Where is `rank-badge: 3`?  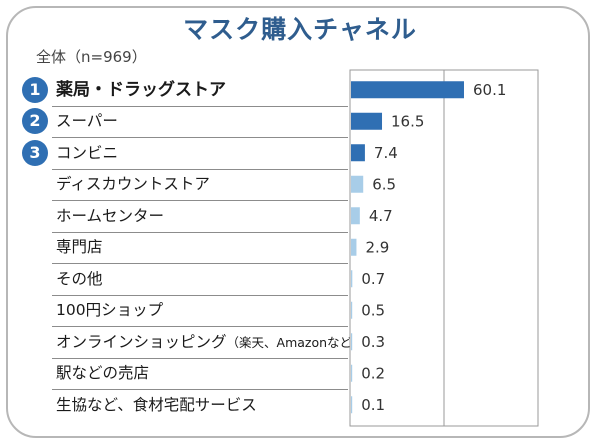
rank-badge: 3 is located at coordinates (35, 152).